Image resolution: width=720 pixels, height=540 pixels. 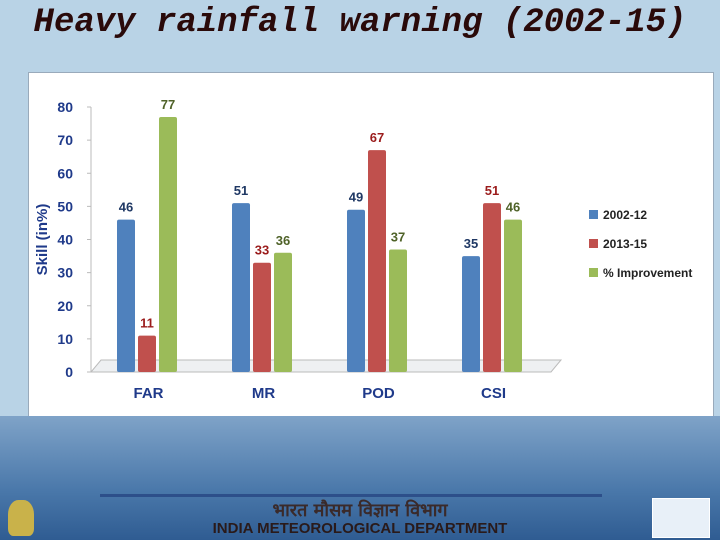 What do you see at coordinates (625, 215) in the screenshot?
I see `legend-label: 2002-12` at bounding box center [625, 215].